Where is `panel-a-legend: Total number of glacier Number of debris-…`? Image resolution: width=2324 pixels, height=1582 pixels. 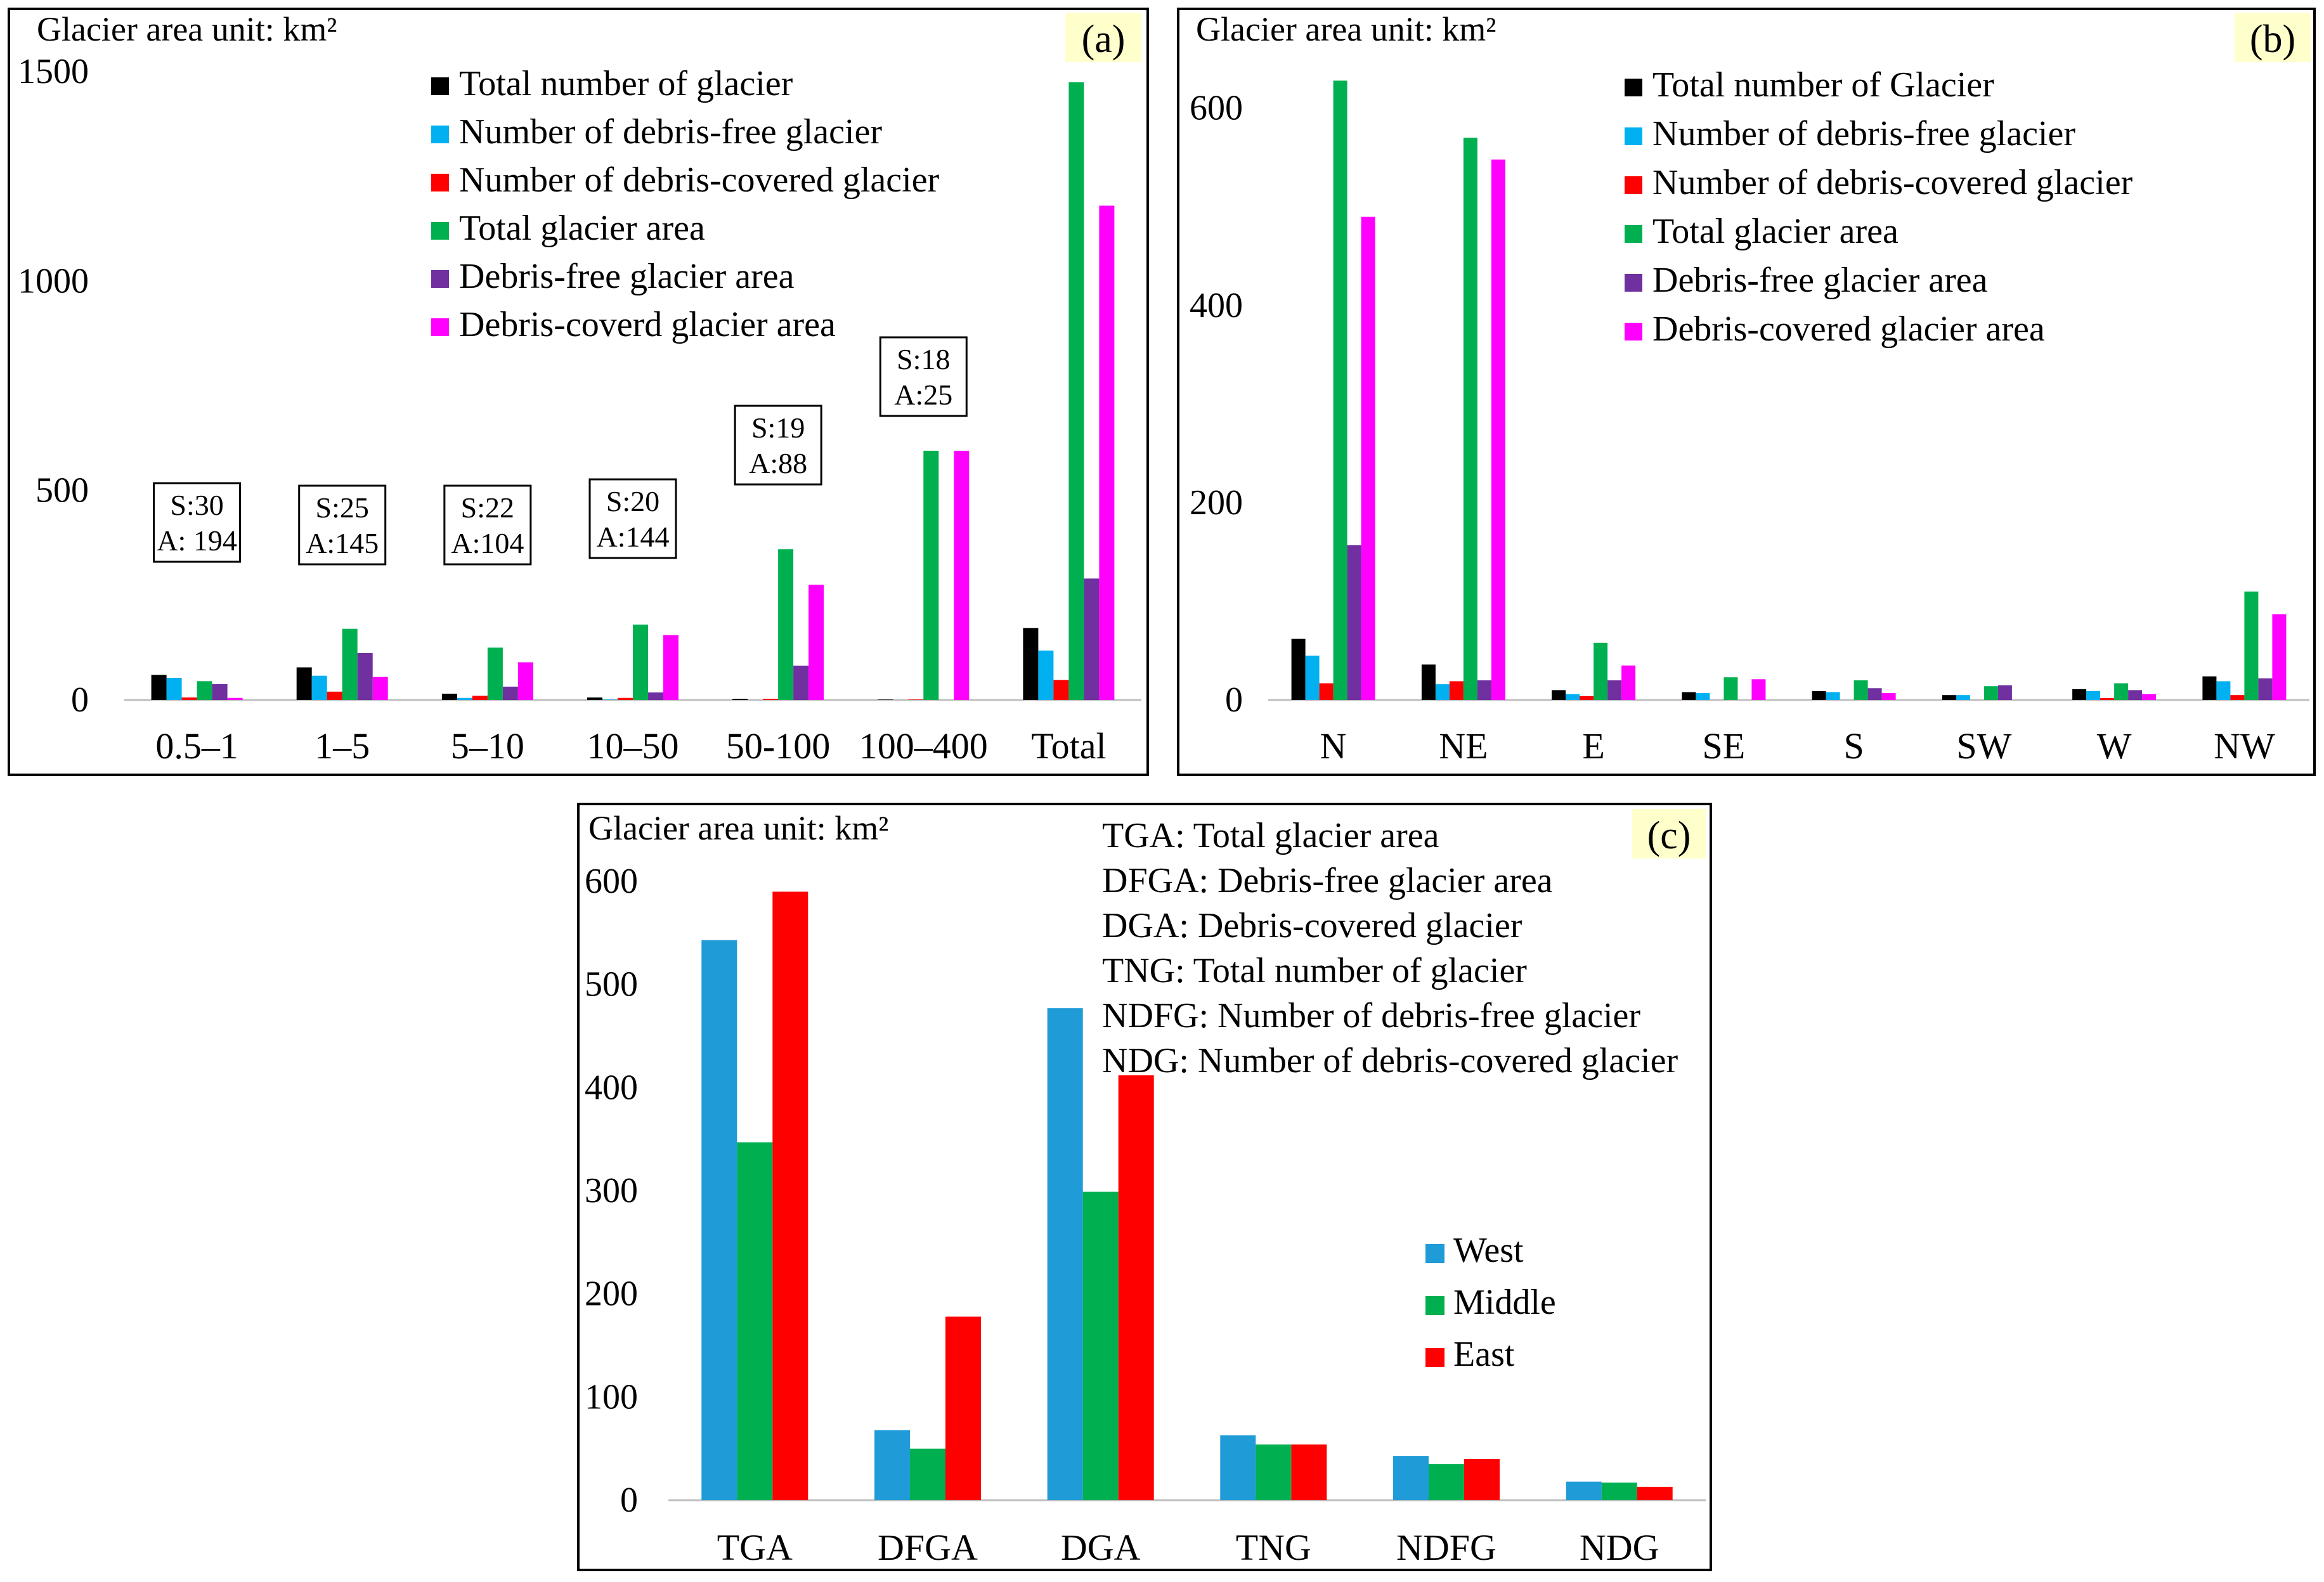
panel-a-legend: Total number of glacier Number of debris-… is located at coordinates (685, 204).